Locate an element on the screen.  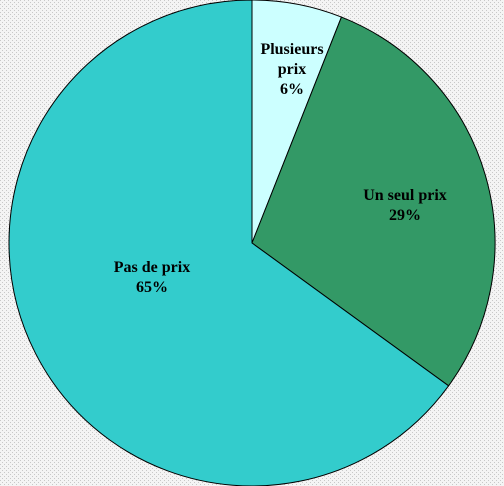
category-label: Un seul prix is located at coordinates (405, 195).